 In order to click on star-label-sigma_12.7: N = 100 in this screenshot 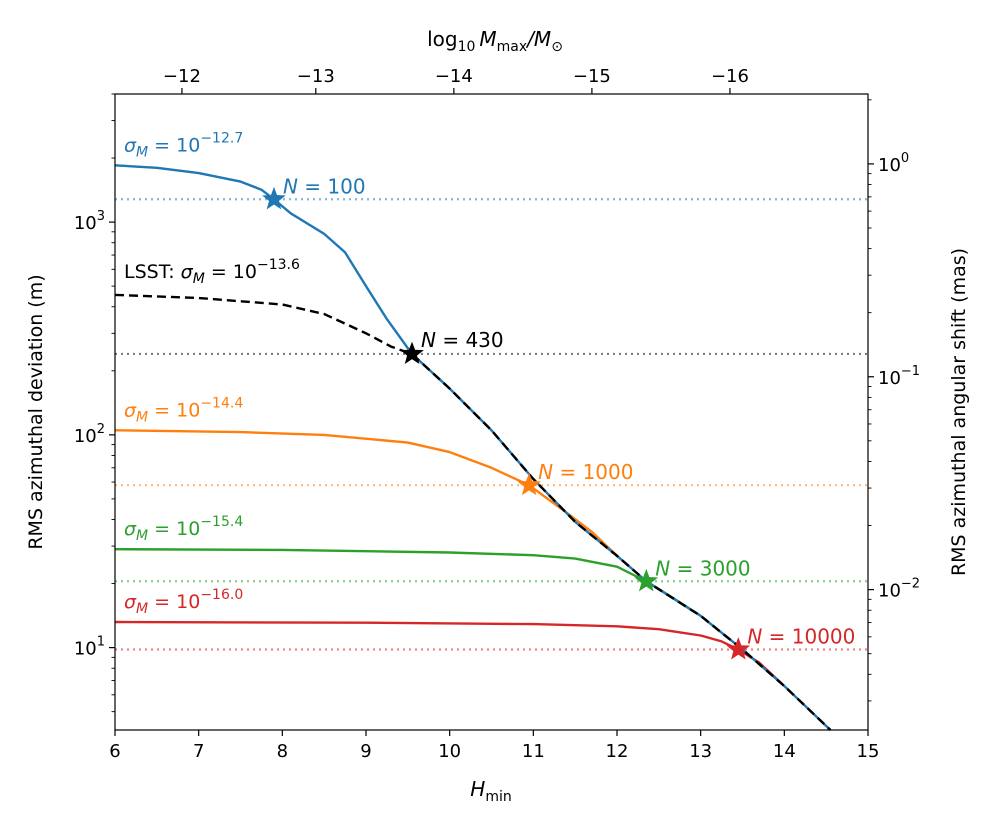, I will do `click(324, 186)`.